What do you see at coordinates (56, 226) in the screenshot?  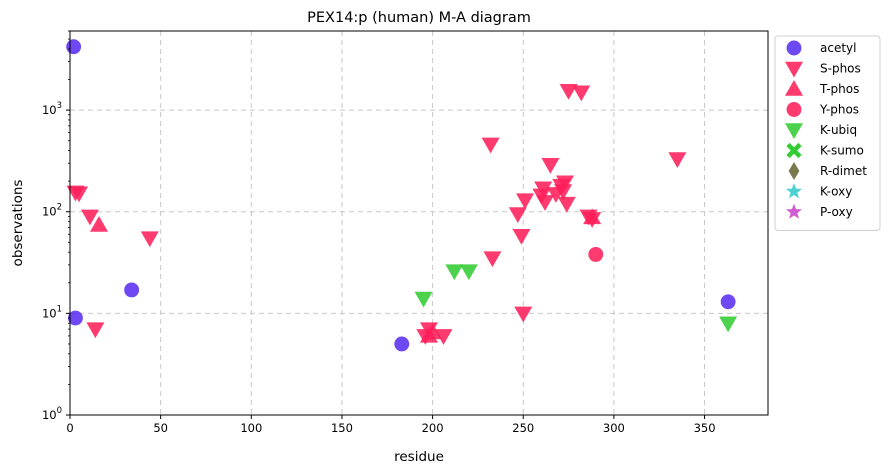 I see `y-axis-ticks: 10⁰ 10¹ 10² 10³` at bounding box center [56, 226].